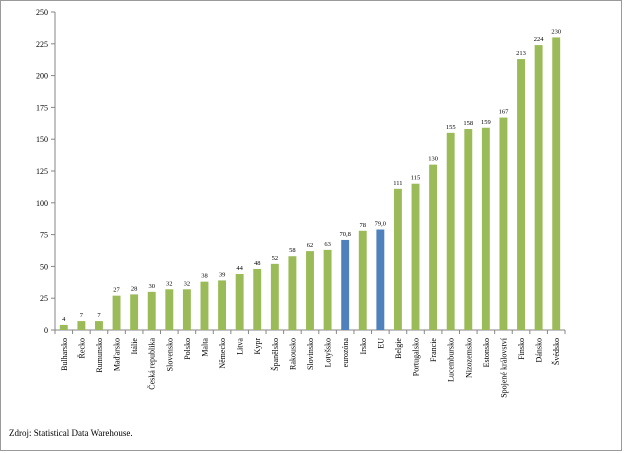 This screenshot has height=453, width=624. I want to click on x-tick-label: Řecko, so click(81, 348).